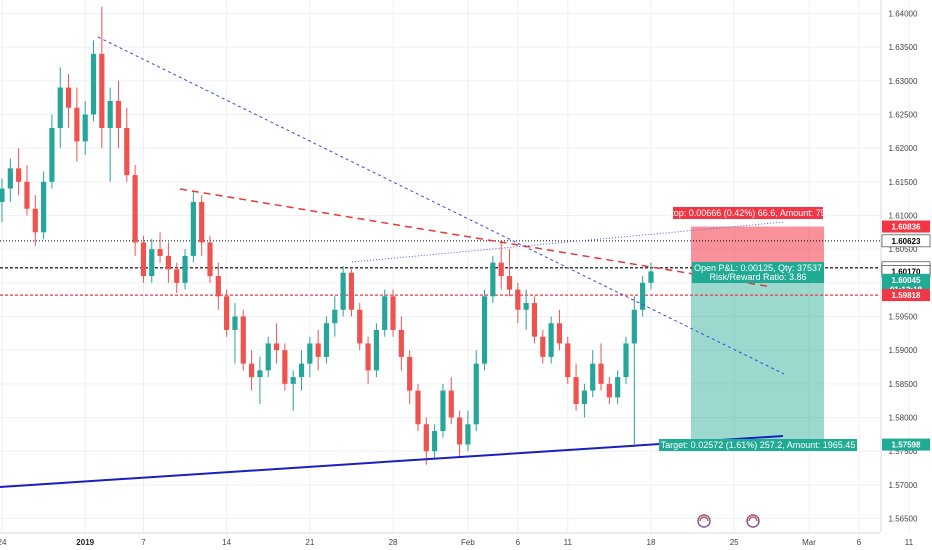 The width and height of the screenshot is (932, 550). I want to click on price-tick-label: 1.62500, so click(903, 114).